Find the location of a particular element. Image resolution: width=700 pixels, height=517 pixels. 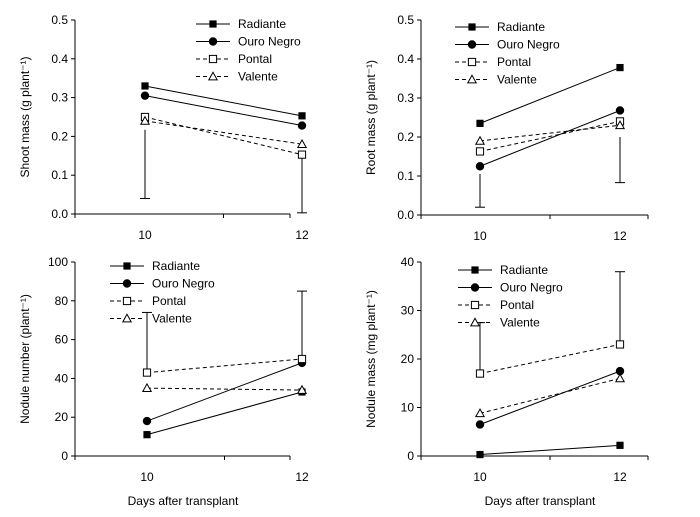

y-tick-label: 60 is located at coordinates (62, 340).